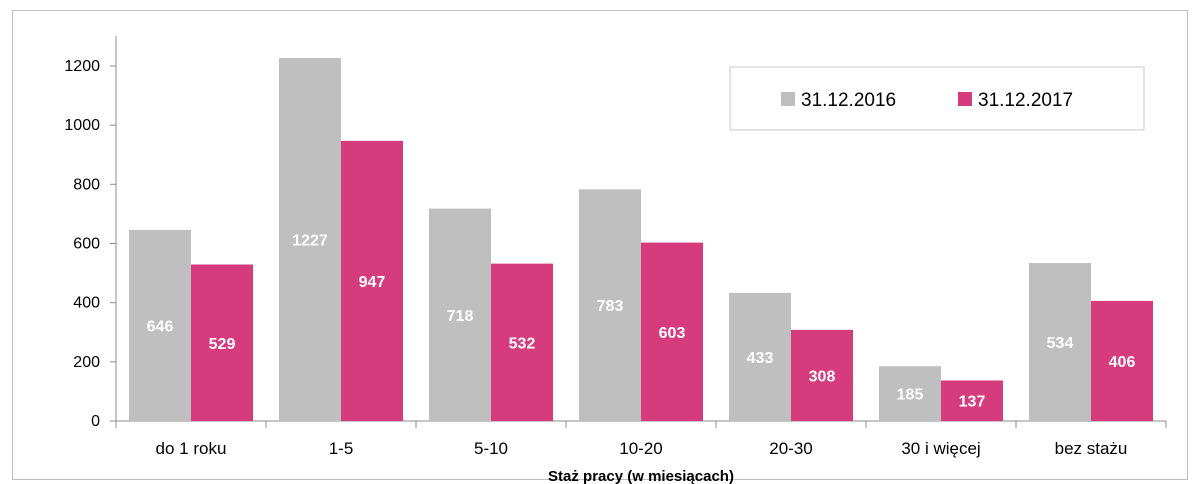 The width and height of the screenshot is (1201, 484). Describe the element at coordinates (641, 476) in the screenshot. I see `x-axis-label: Staż pracy (w miesiącach)` at that location.